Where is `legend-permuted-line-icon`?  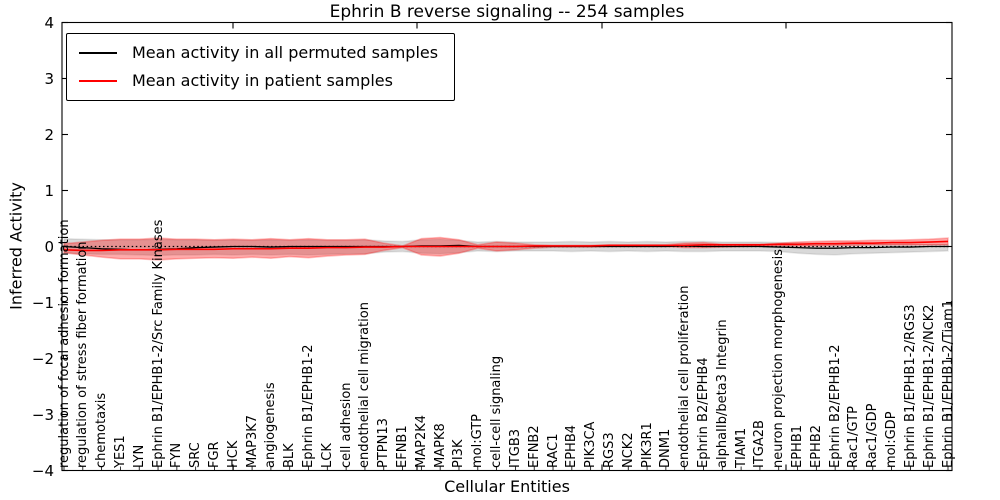 legend-permuted-line-icon is located at coordinates (98, 53).